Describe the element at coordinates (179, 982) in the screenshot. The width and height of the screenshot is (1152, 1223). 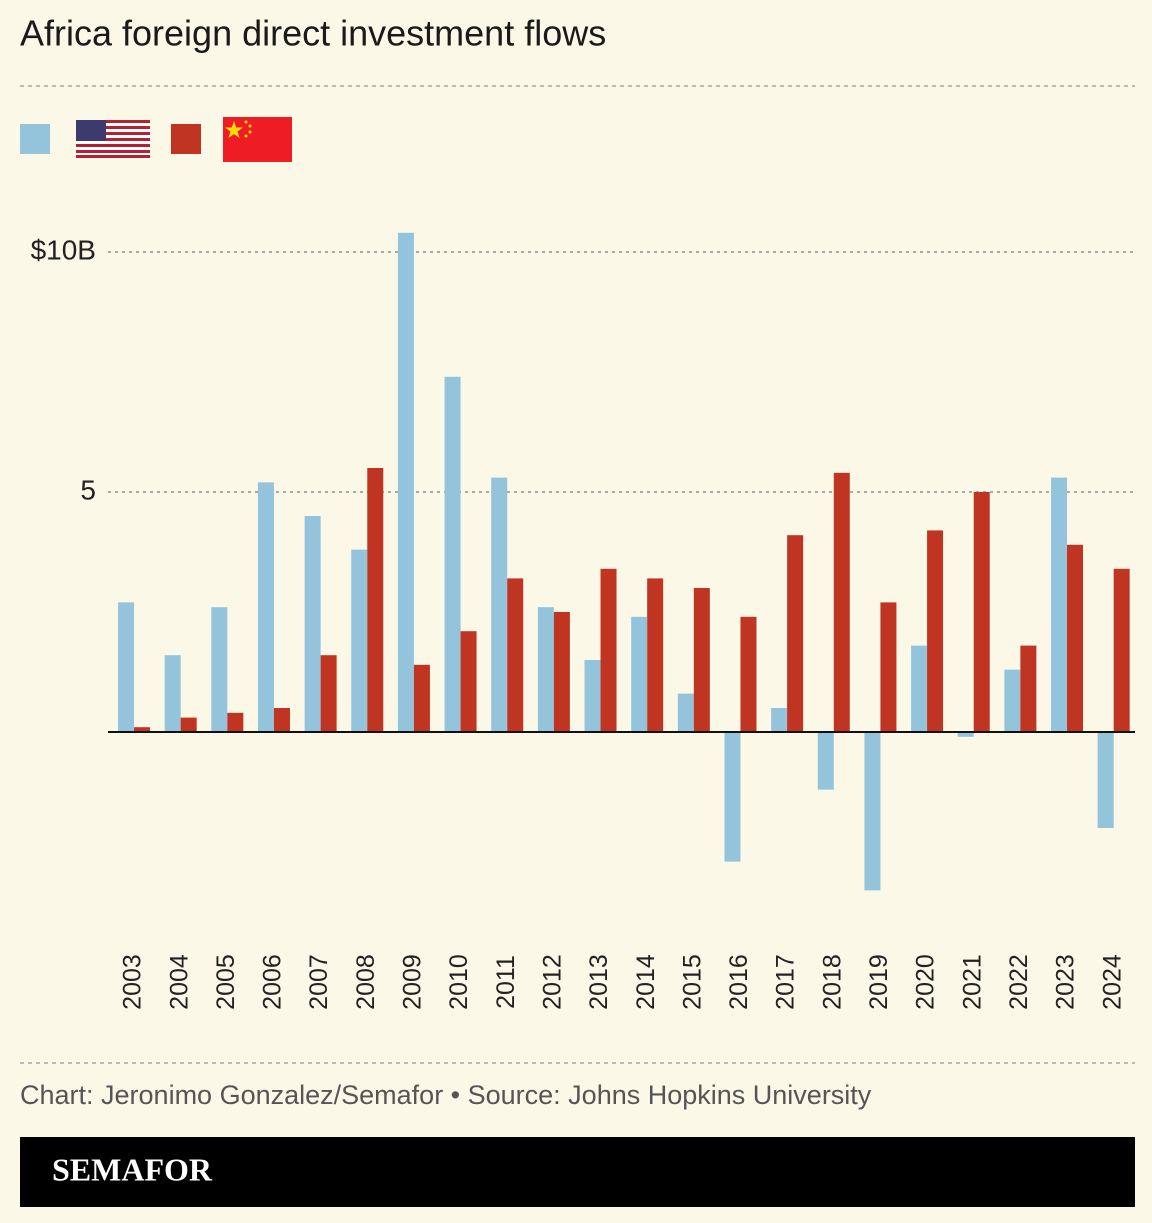
I see `x-tick-label: 2004` at that location.